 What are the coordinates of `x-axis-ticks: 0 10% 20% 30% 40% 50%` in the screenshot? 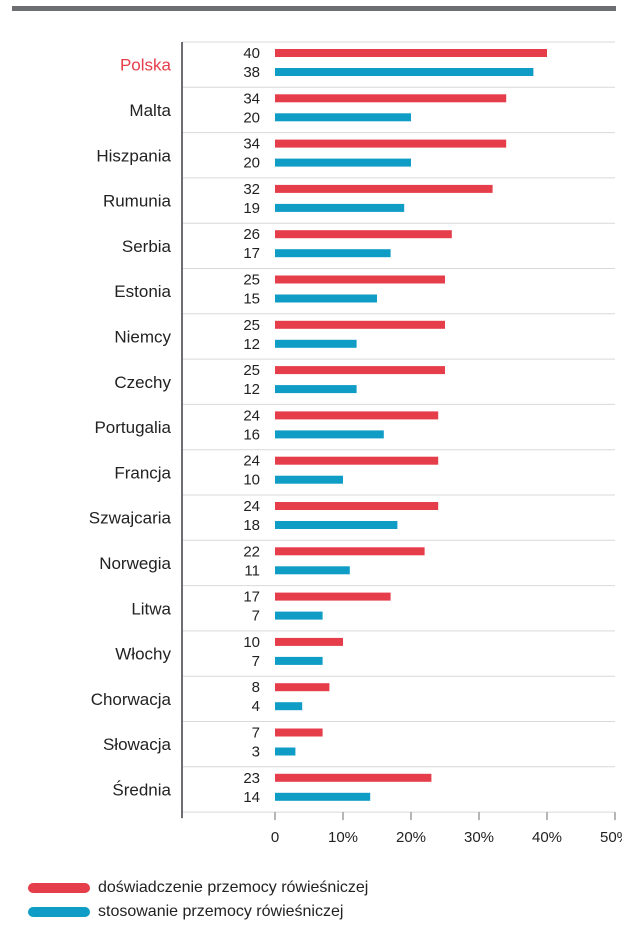 It's located at (446, 829).